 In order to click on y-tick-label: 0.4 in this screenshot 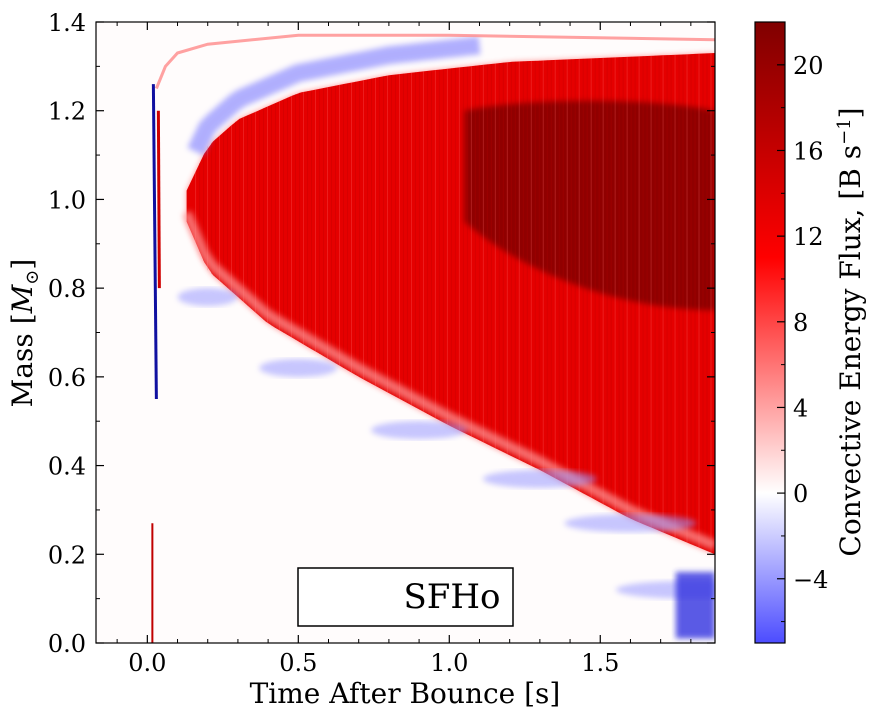, I will do `click(67, 467)`.